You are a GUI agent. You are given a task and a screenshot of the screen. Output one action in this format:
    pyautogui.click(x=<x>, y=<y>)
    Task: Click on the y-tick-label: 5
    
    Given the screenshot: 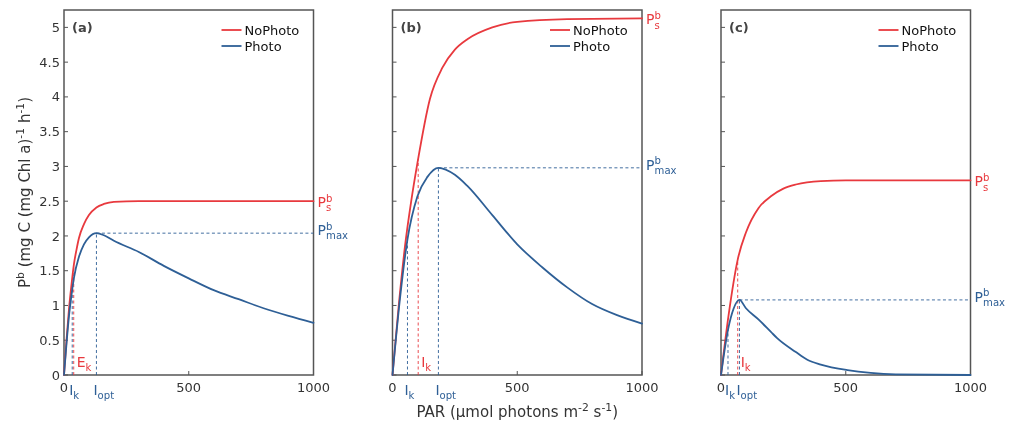 What is the action you would take?
    pyautogui.click(x=55, y=27)
    